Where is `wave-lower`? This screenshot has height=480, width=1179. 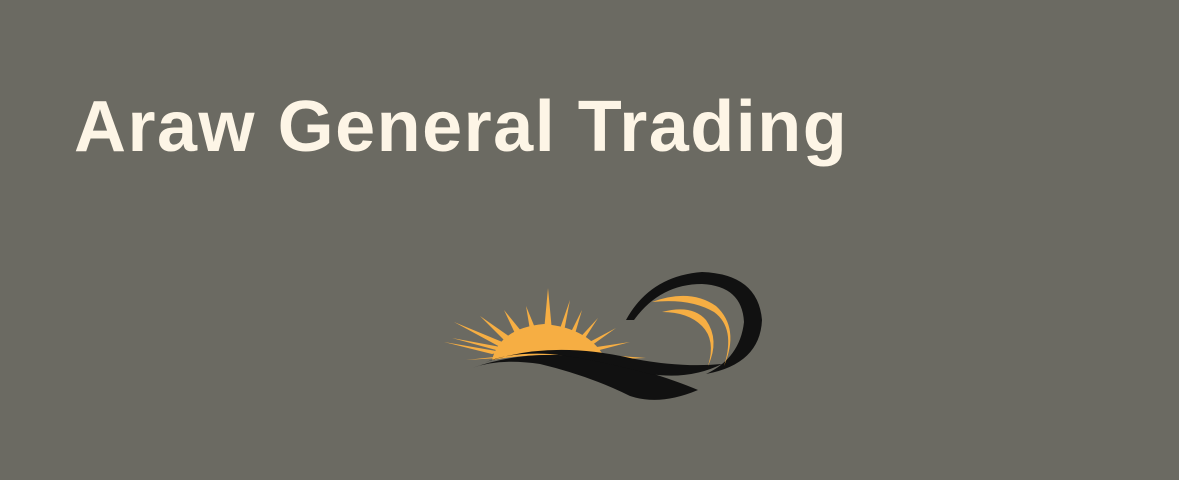
wave-lower is located at coordinates (585, 377).